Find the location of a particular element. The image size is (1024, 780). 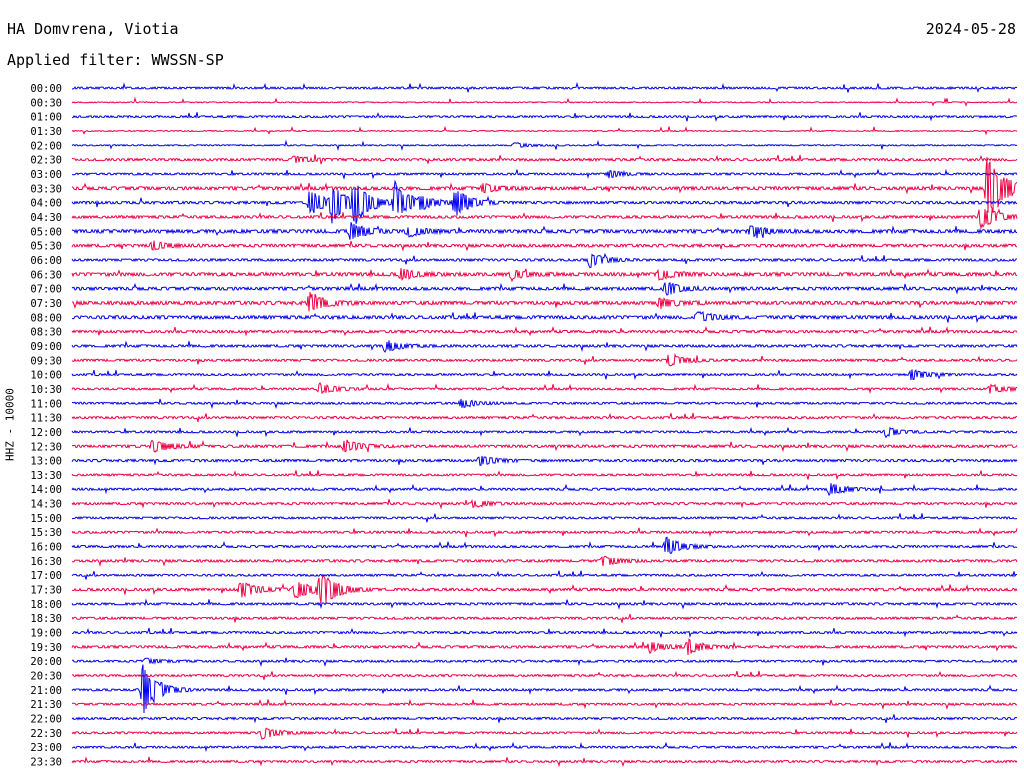

row-time-label: 00:30 is located at coordinates (46, 103).